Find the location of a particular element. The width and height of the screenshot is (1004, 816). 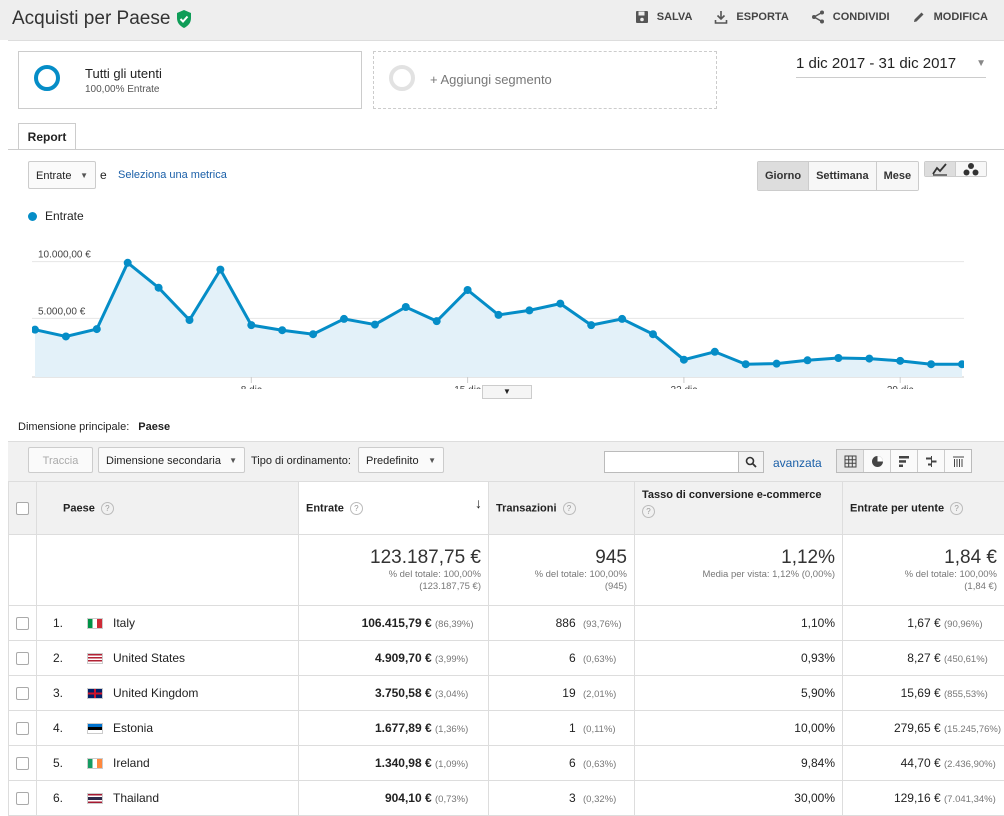

revenue-per-user-cell: 1,67 € (90,96%) is located at coordinates (923, 623).